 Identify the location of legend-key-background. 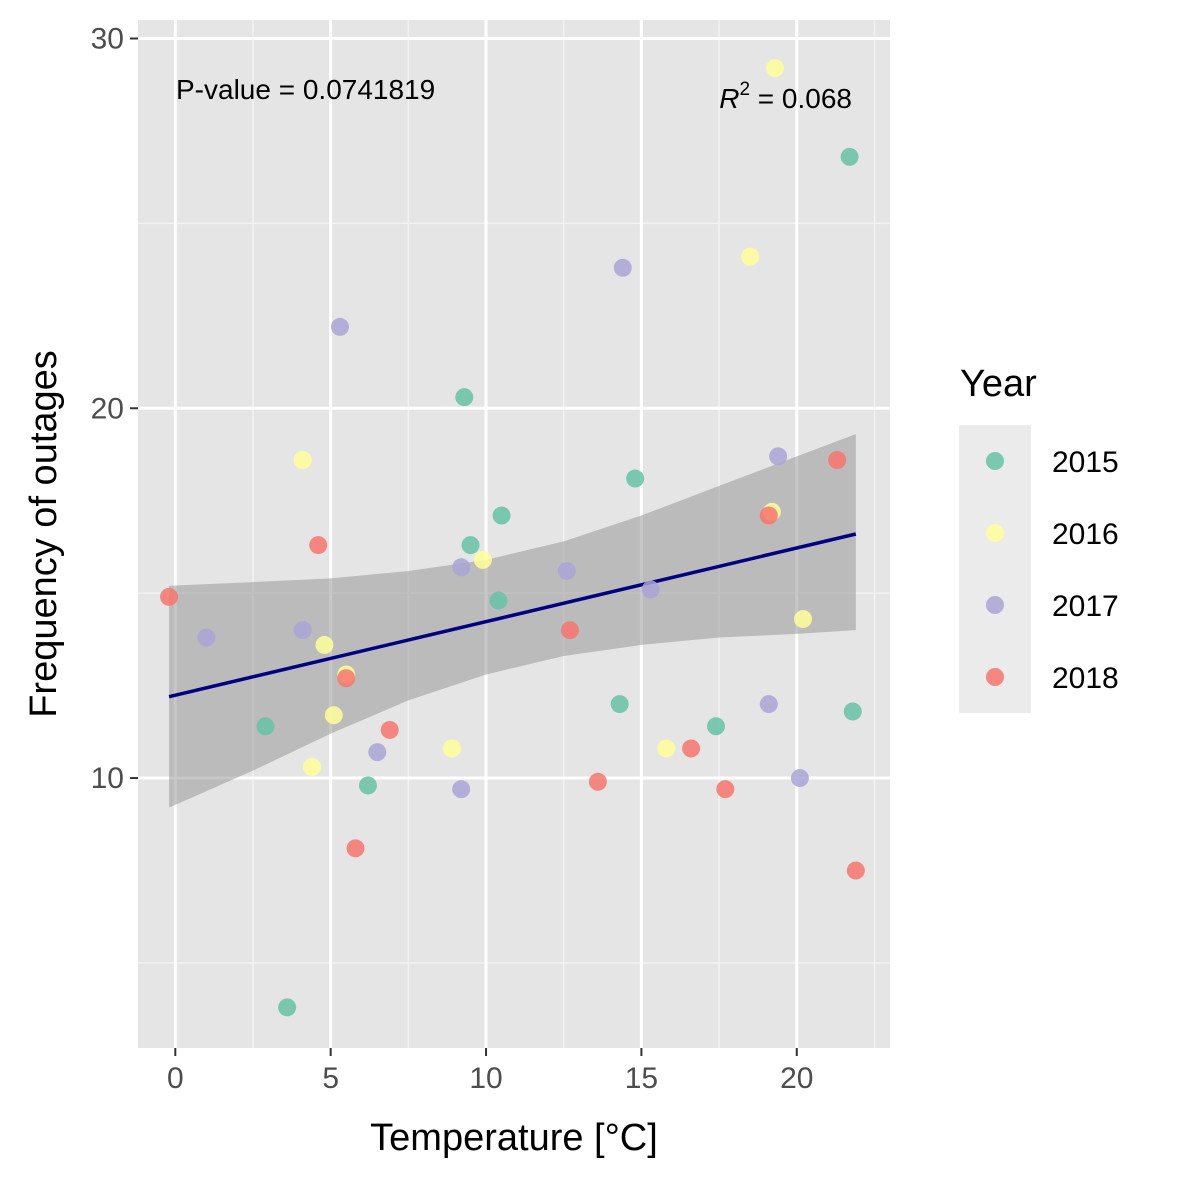
(995, 569).